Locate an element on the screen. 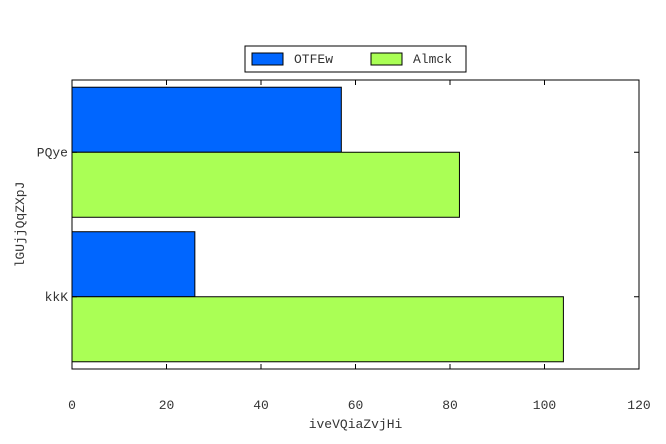  legend-label-otfew: OTFEw is located at coordinates (313, 59).